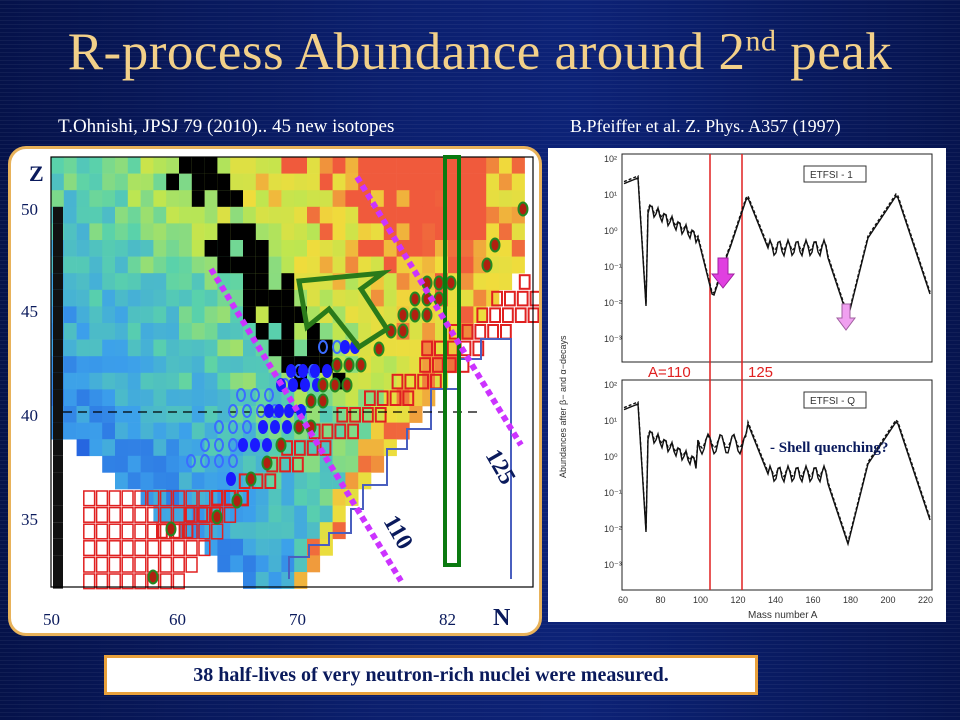 This screenshot has height=720, width=960. Describe the element at coordinates (705, 126) in the screenshot. I see `citation-right: B.Pfeiffer et al. Z. Phys. A357 (1997)` at that location.